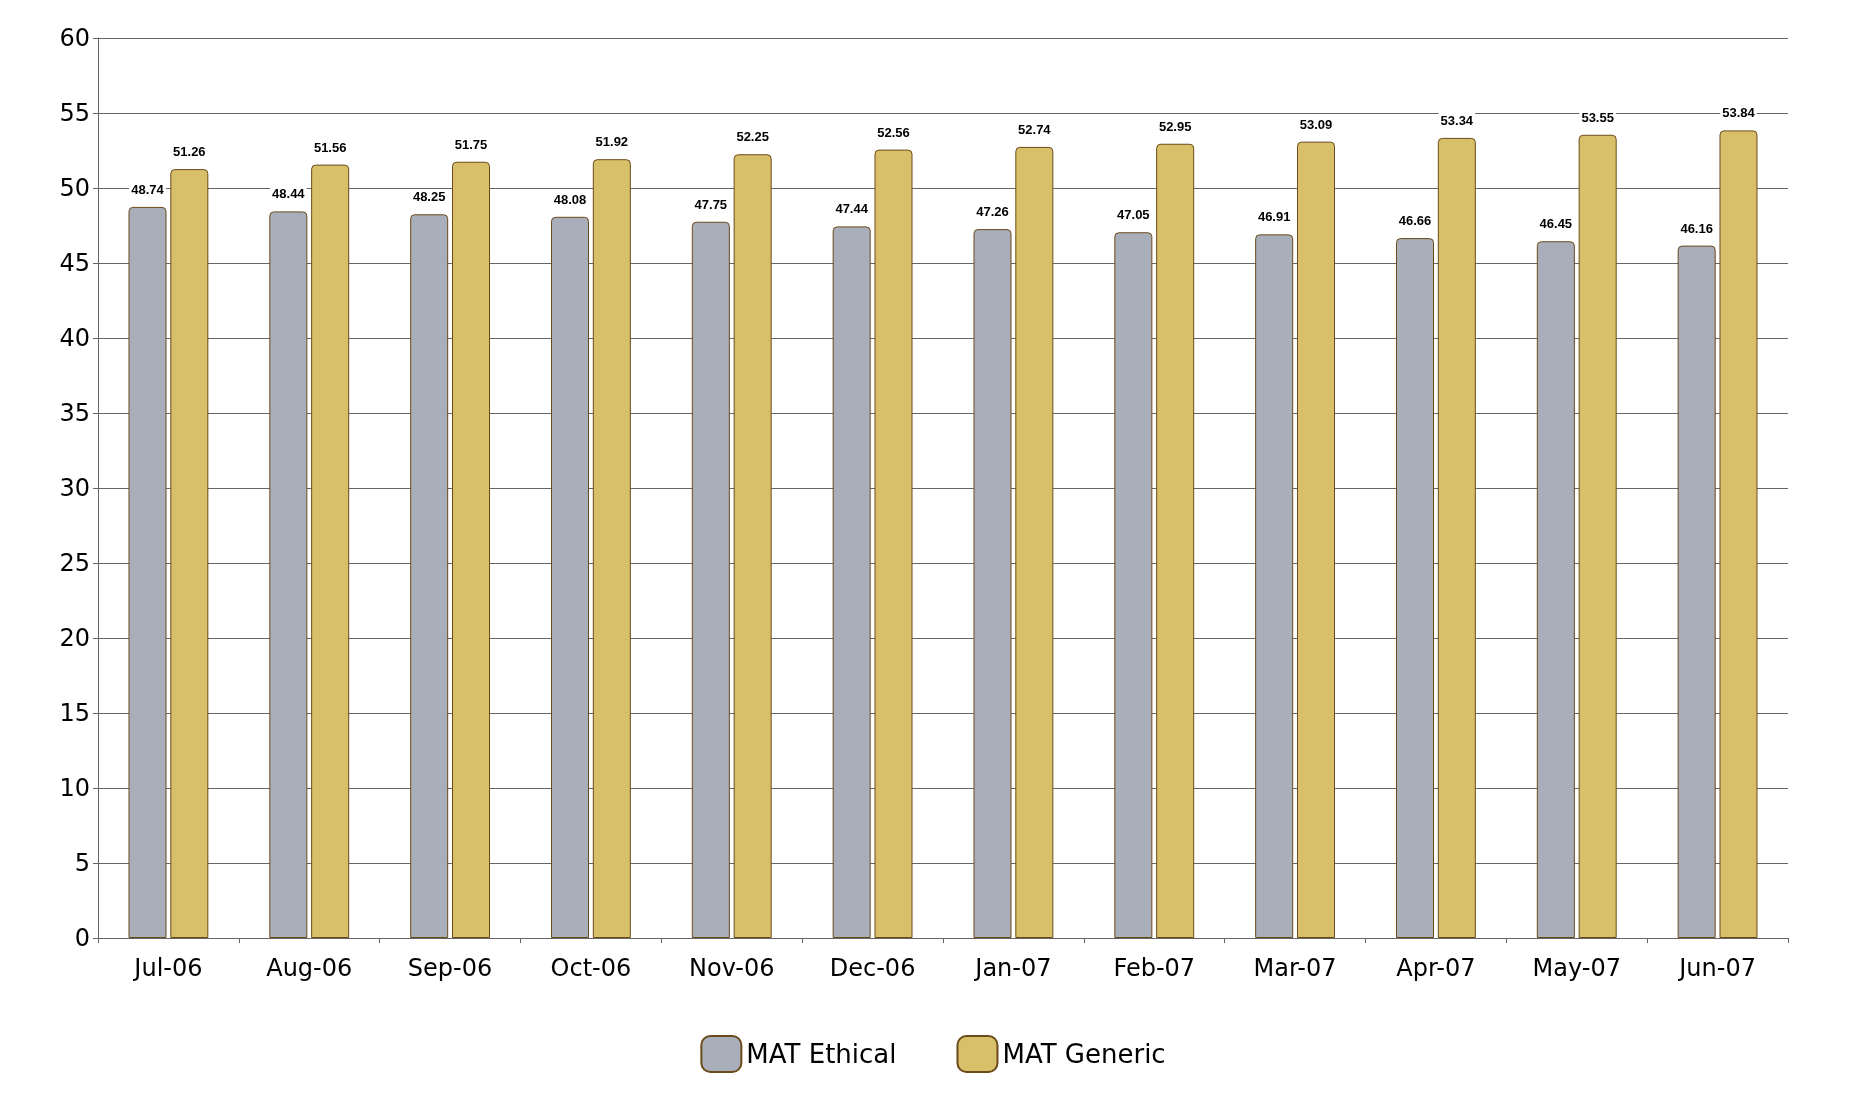 The image size is (1873, 1106). What do you see at coordinates (1035, 129) in the screenshot?
I see `data-label: 52.74` at bounding box center [1035, 129].